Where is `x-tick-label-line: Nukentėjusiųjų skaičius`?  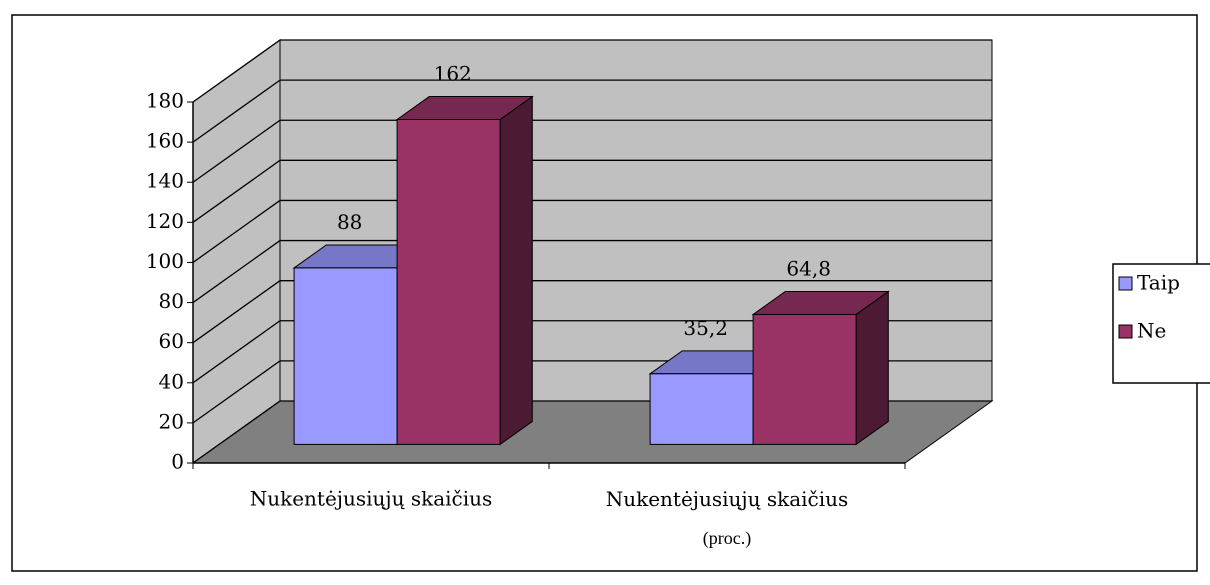
x-tick-label-line: Nukentėjusiųjų skaičius is located at coordinates (727, 499).